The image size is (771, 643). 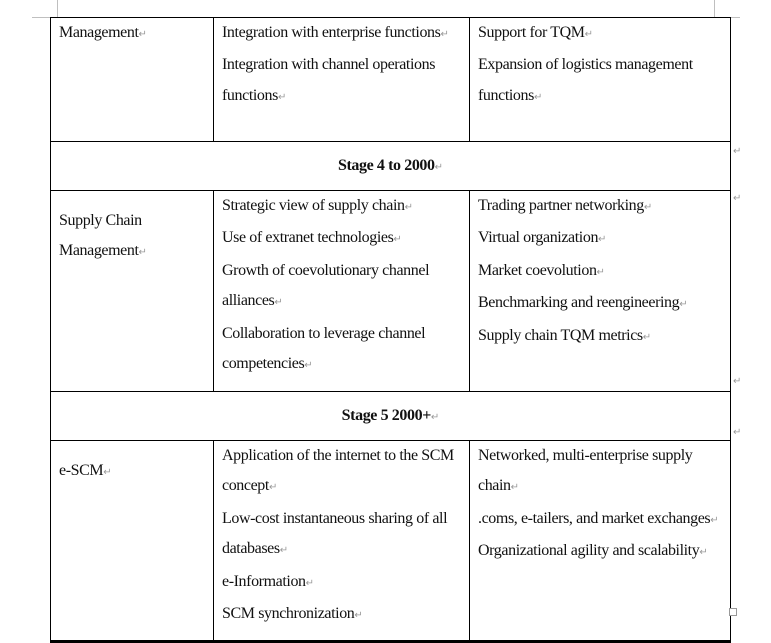 I want to click on stage-cell: Management↵, so click(x=132, y=79).